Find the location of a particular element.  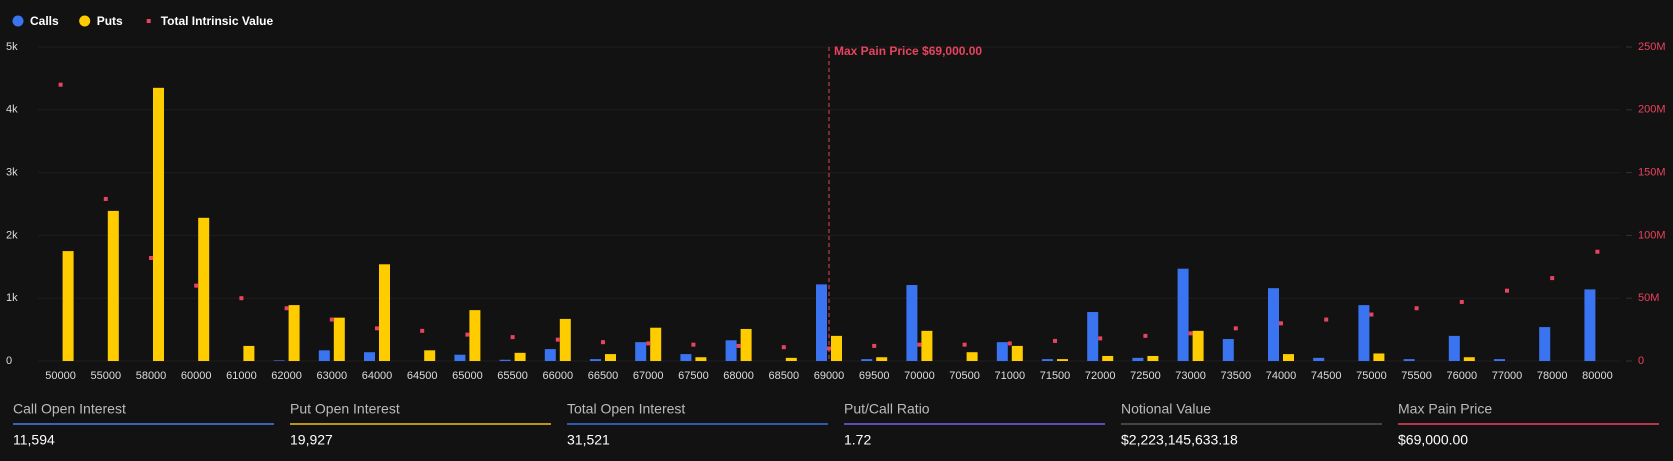

max-pain-label: Max Pain Price $69,000.00 is located at coordinates (908, 51).